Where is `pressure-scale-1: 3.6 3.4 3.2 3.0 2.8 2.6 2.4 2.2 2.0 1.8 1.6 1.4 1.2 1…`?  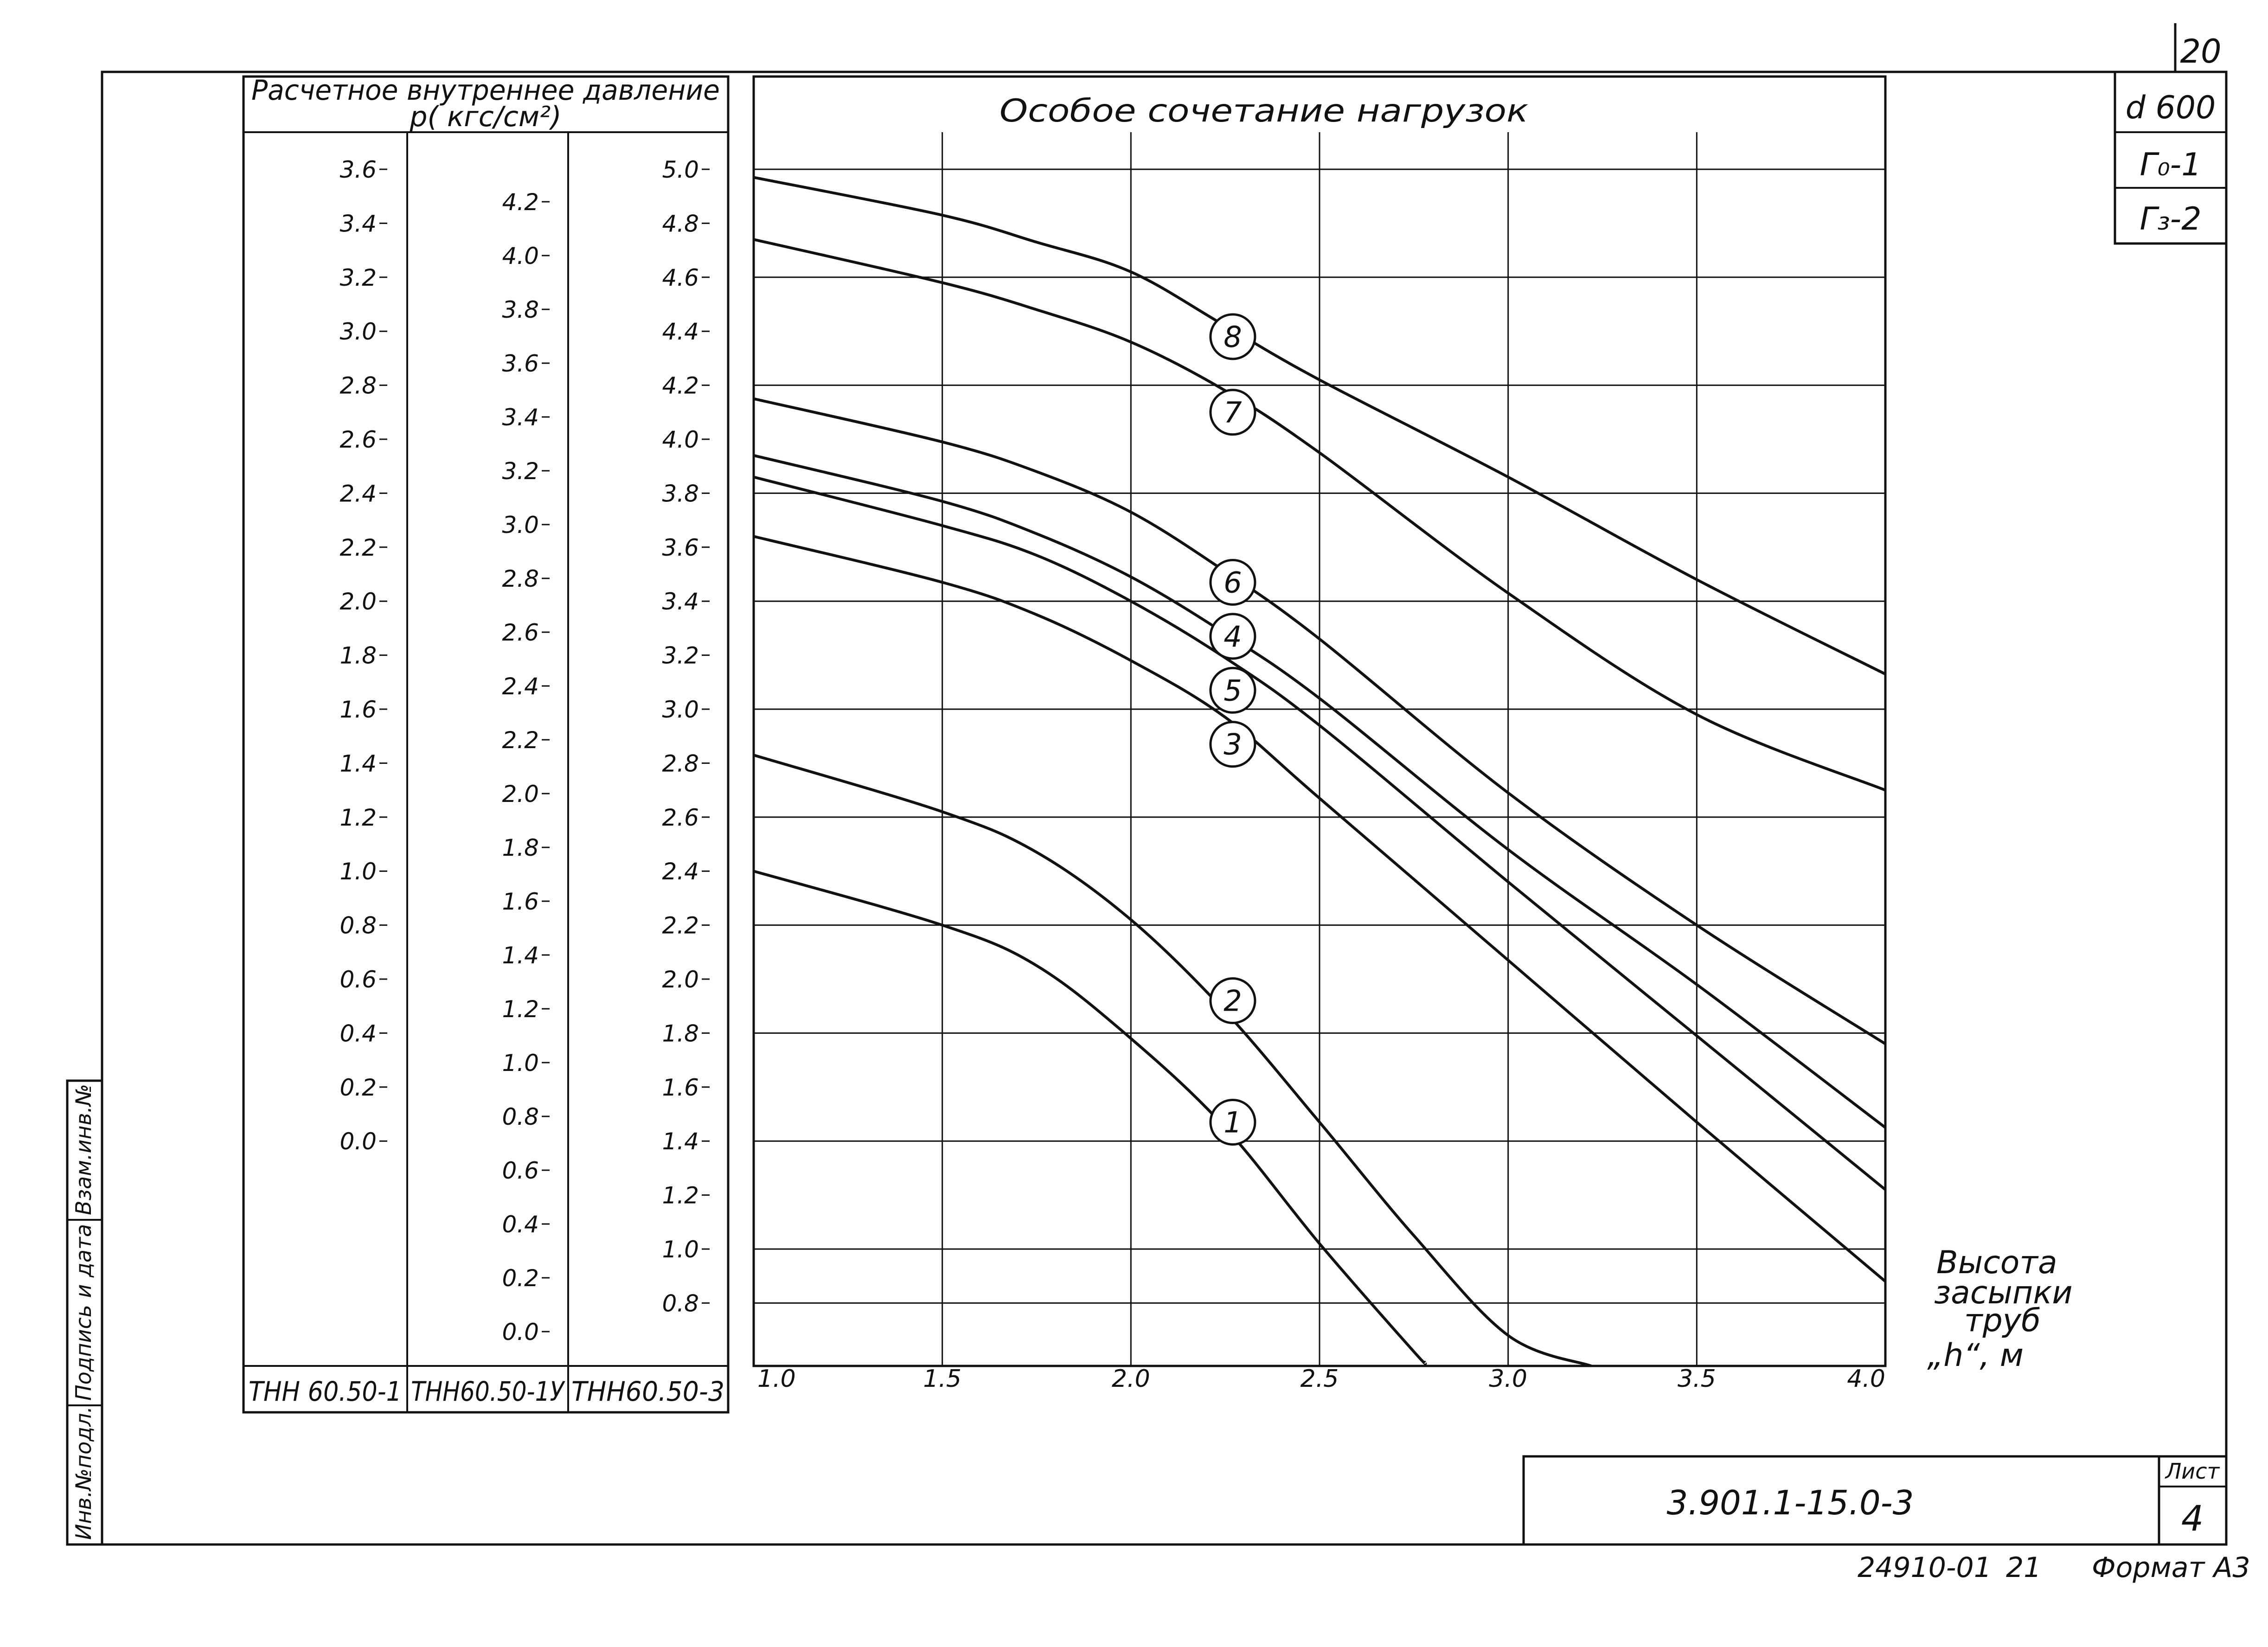
pressure-scale-1: 3.6 3.4 3.2 3.0 2.8 2.6 2.4 2.2 2.0 1.8 1.6 1.4 1.2 1… is located at coordinates (363, 655).